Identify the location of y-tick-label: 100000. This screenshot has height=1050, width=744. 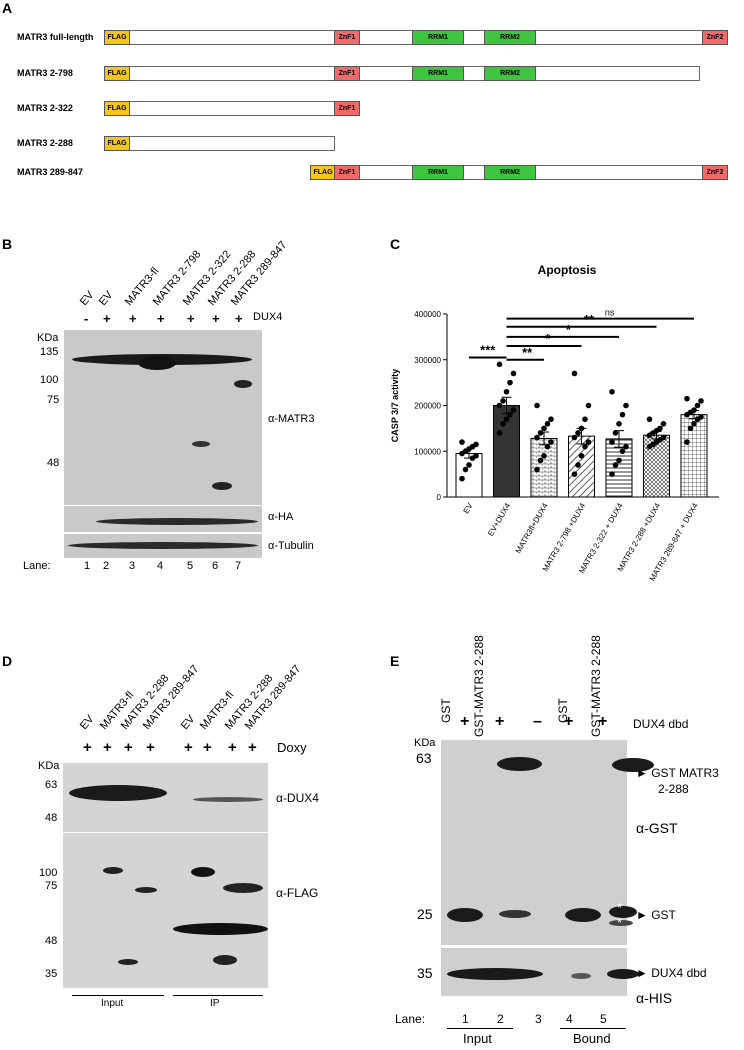
(427, 451).